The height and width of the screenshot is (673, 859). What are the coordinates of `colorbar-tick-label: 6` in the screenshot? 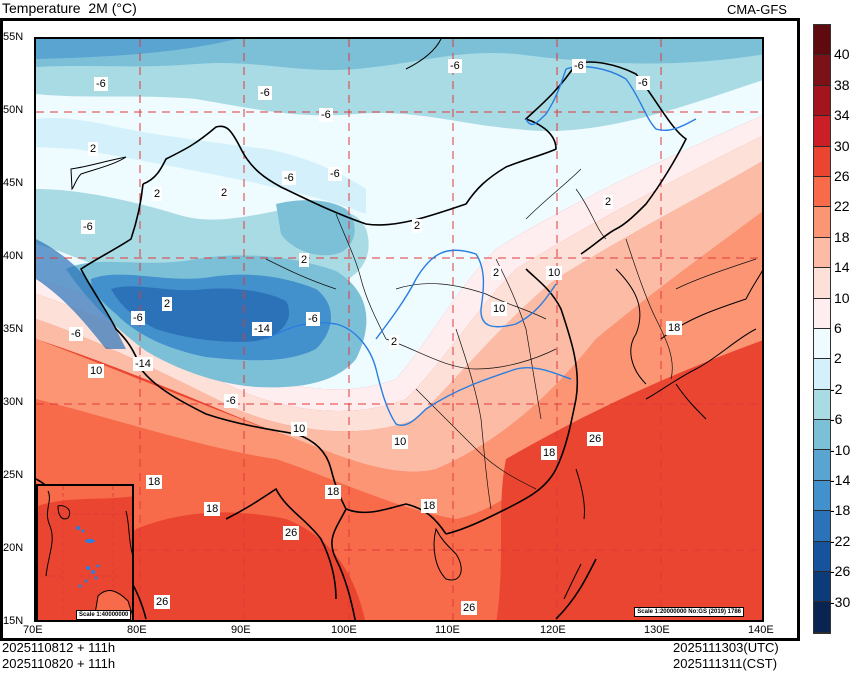 It's located at (838, 328).